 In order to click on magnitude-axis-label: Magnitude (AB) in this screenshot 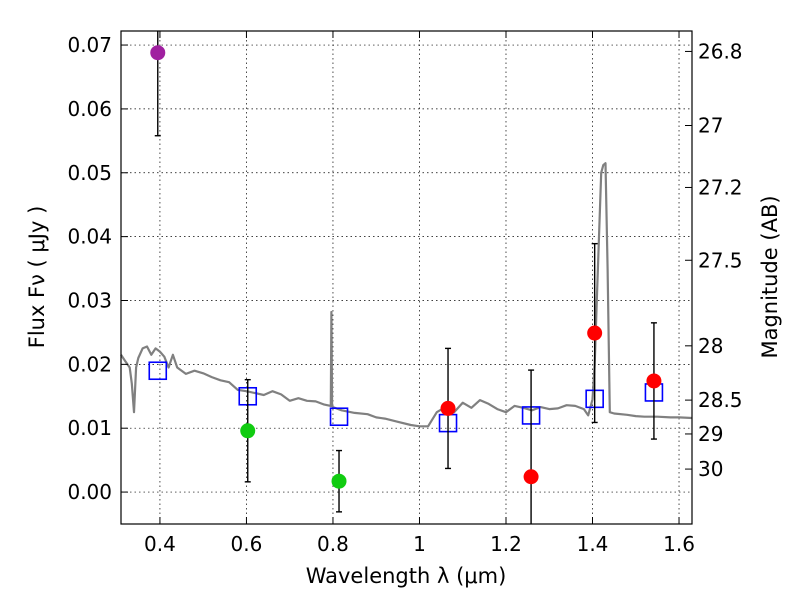, I will do `click(770, 276)`.